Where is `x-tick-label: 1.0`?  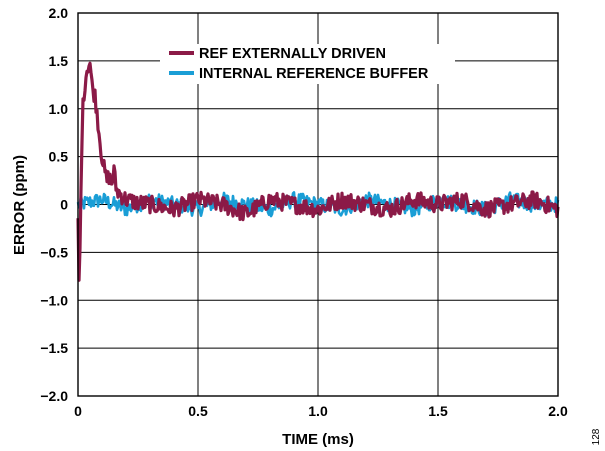
x-tick-label: 1.0 is located at coordinates (318, 411).